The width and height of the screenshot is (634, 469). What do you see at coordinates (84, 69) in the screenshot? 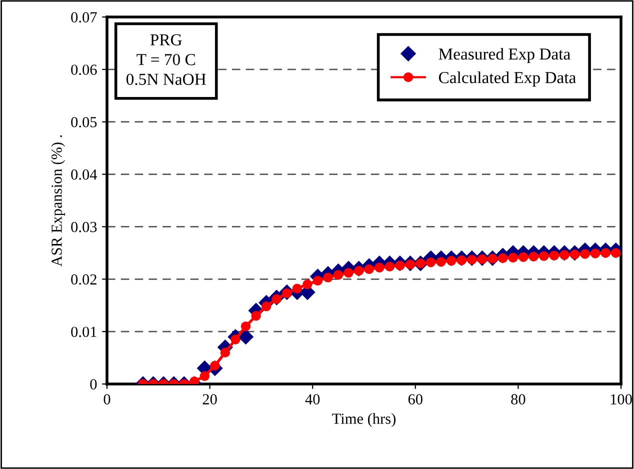
I see `y-tick-label: 0.06` at bounding box center [84, 69].